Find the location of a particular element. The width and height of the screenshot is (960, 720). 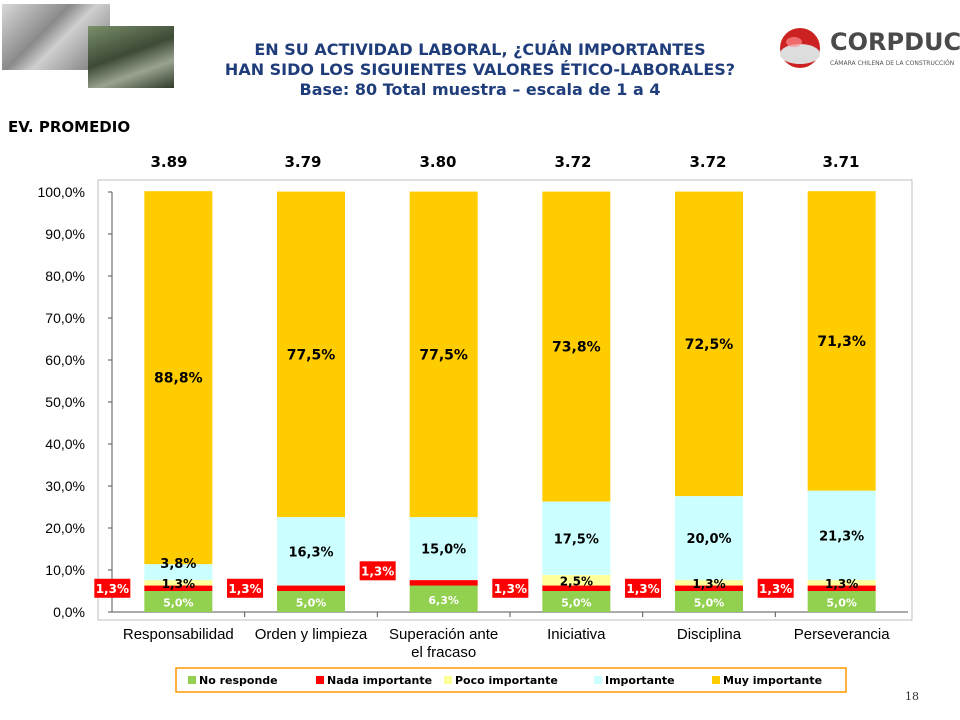

y-tick-label: 10,0% is located at coordinates (65, 570).